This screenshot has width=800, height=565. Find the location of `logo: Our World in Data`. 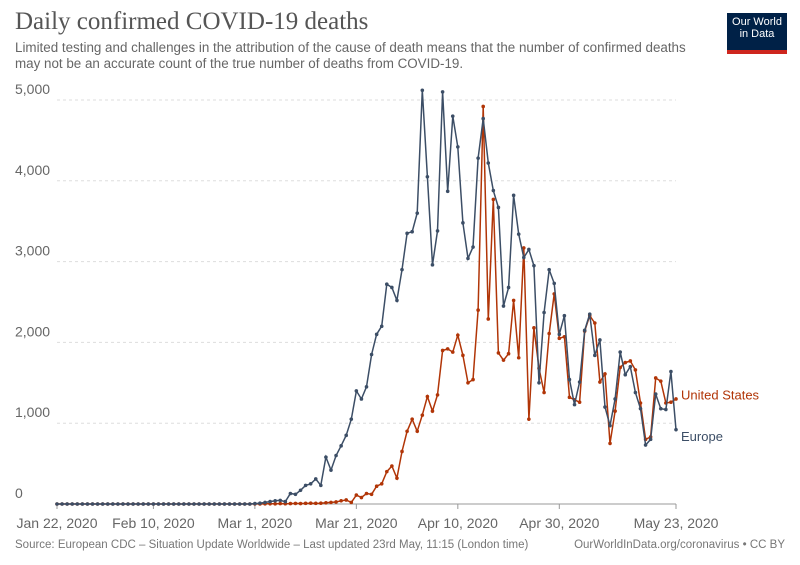

logo: Our World in Data is located at coordinates (757, 33).